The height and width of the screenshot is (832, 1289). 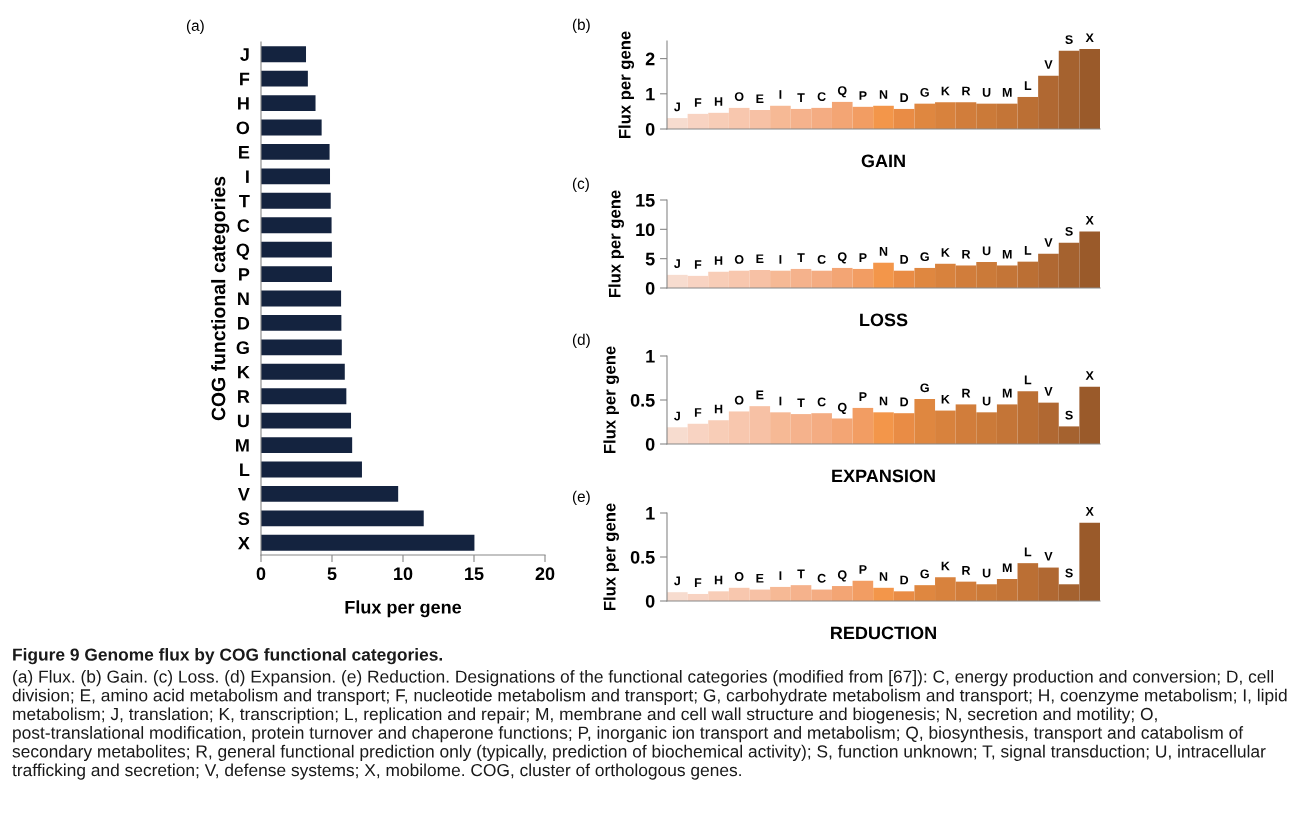 What do you see at coordinates (228, 656) in the screenshot?
I see `caption: Figure 9 Genome flux by COG functional categories.` at bounding box center [228, 656].